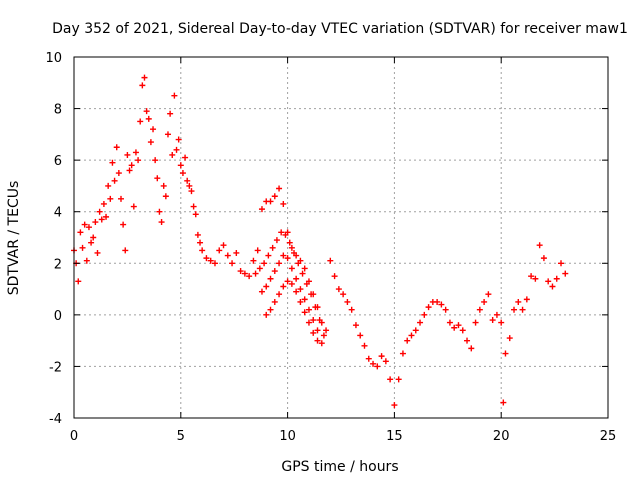 Image resolution: width=640 pixels, height=480 pixels. Describe the element at coordinates (55, 367) in the screenshot. I see `y-tick-label: -2` at that location.